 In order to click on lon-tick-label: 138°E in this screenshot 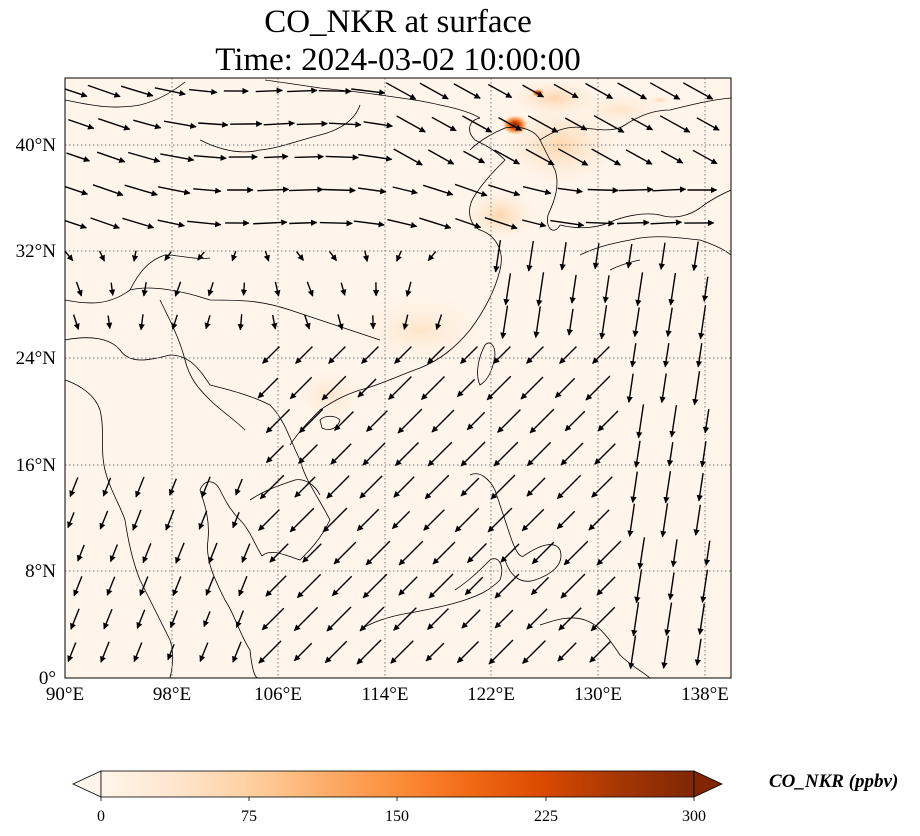, I will do `click(705, 694)`.